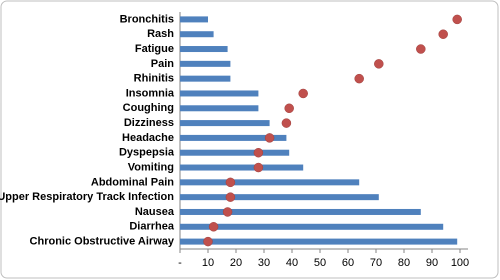 This screenshot has width=500, height=280. Describe the element at coordinates (147, 153) in the screenshot. I see `category-label: Dyspepsia` at that location.